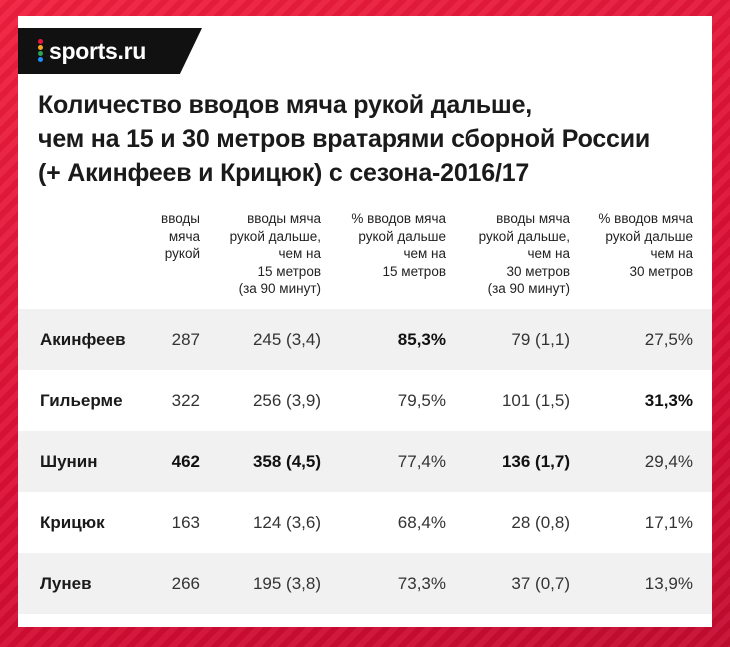  Describe the element at coordinates (185, 400) in the screenshot. I see `table-cell-c1: 322` at that location.